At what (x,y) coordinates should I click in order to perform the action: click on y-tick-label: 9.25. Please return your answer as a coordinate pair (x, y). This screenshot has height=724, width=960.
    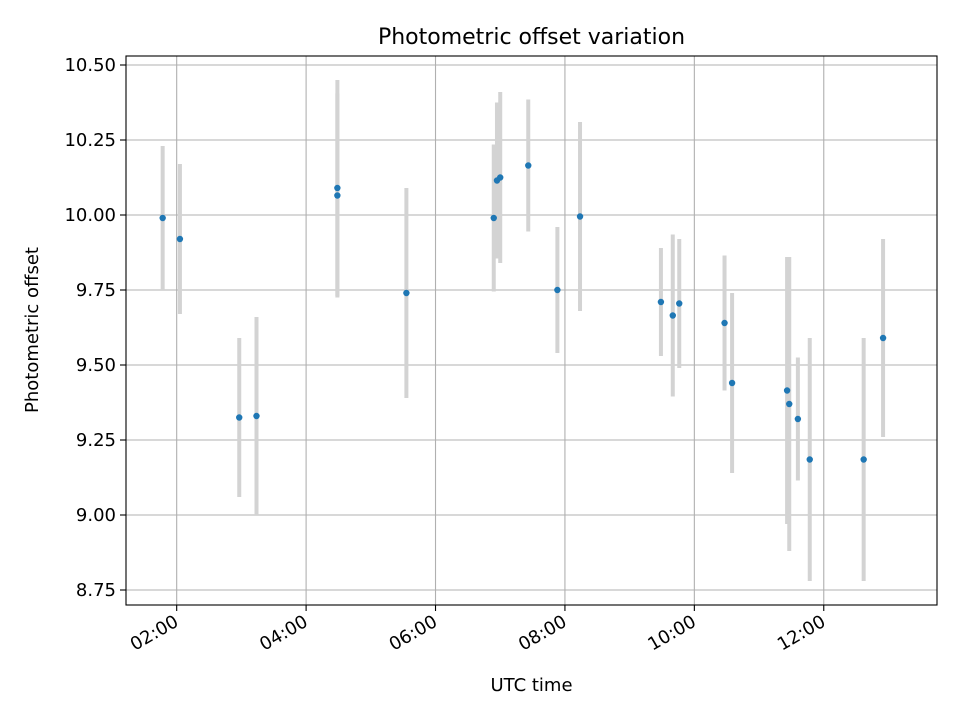
    Looking at the image, I should click on (96, 440).